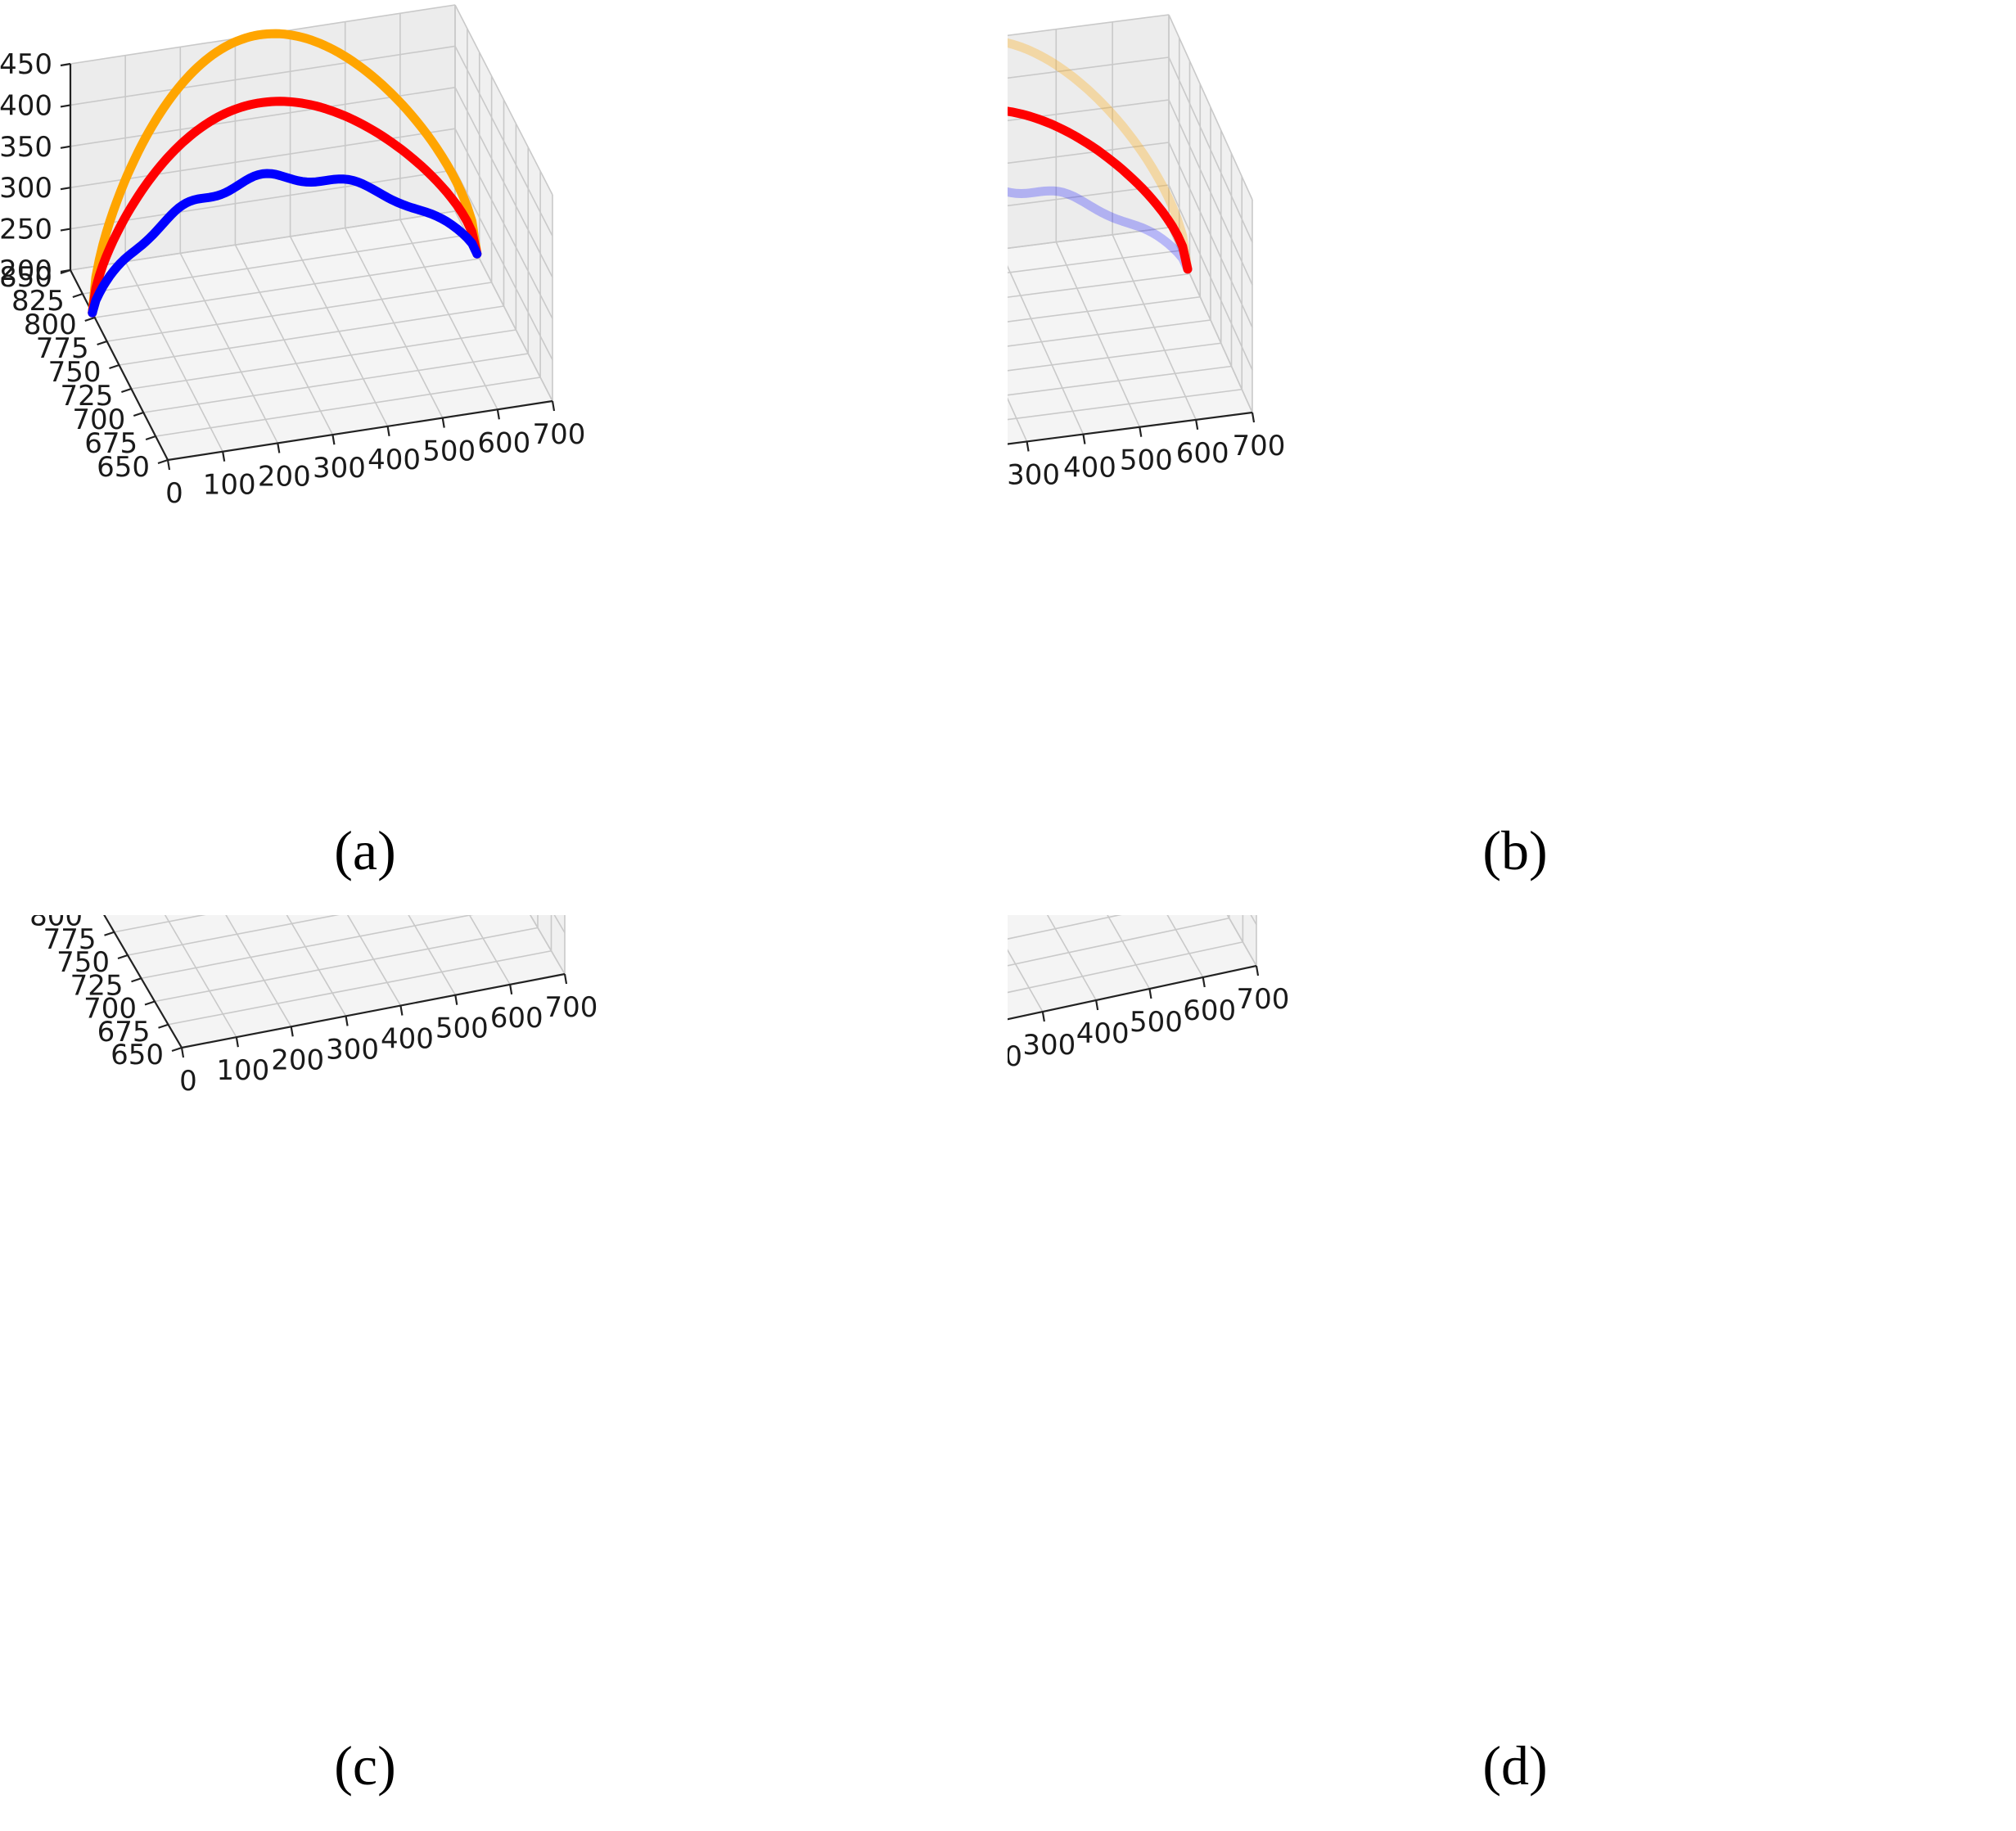 This screenshot has height=1831, width=2016. What do you see at coordinates (26, 230) in the screenshot?
I see `z-tick-label: 250` at bounding box center [26, 230].